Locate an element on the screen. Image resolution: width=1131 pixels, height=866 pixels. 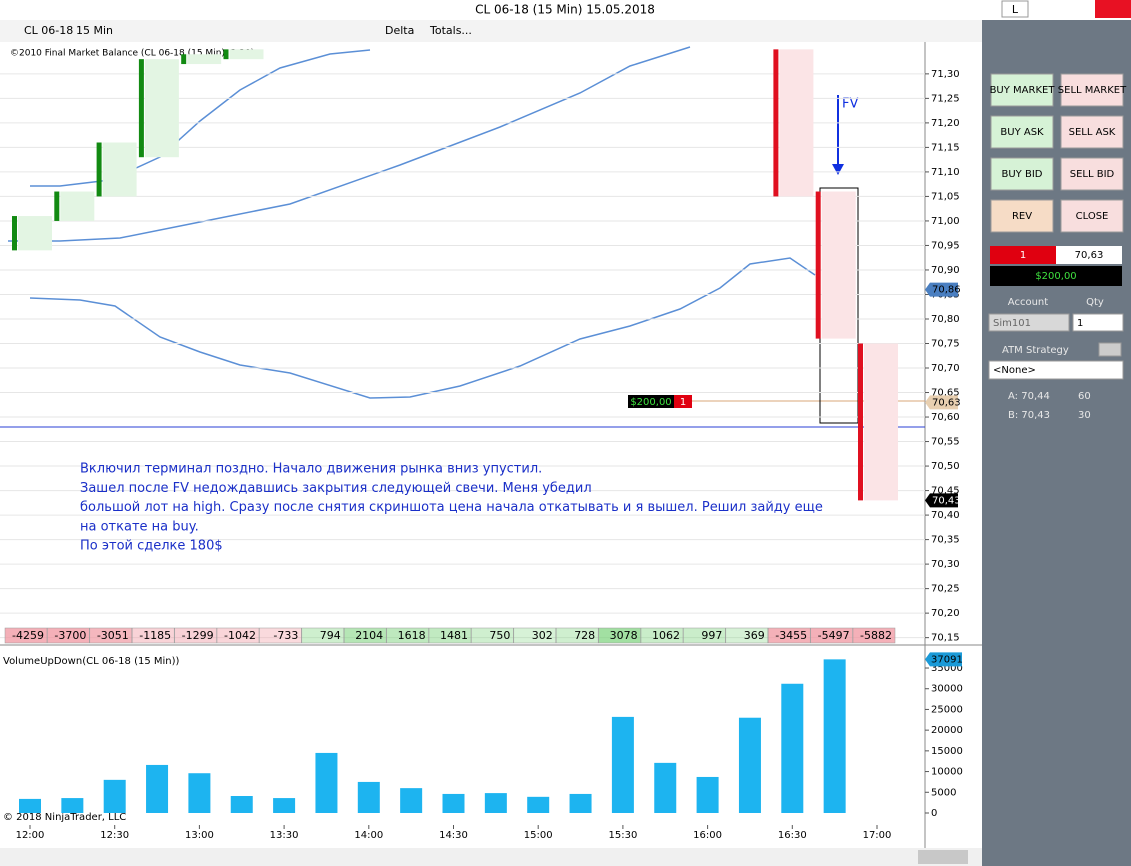
y-tick-label: 71,30 is located at coordinates (945, 74).